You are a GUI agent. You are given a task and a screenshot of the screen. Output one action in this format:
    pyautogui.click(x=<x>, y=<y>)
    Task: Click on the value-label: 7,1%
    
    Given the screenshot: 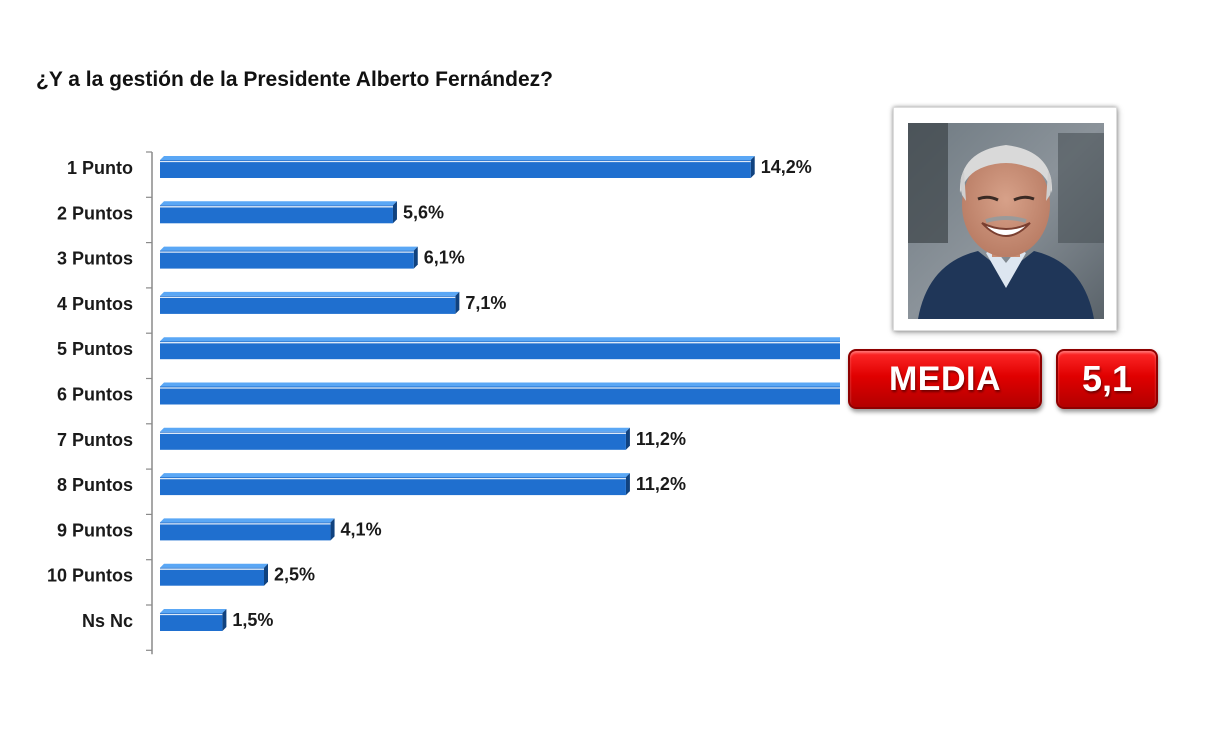 What is the action you would take?
    pyautogui.click(x=485, y=303)
    